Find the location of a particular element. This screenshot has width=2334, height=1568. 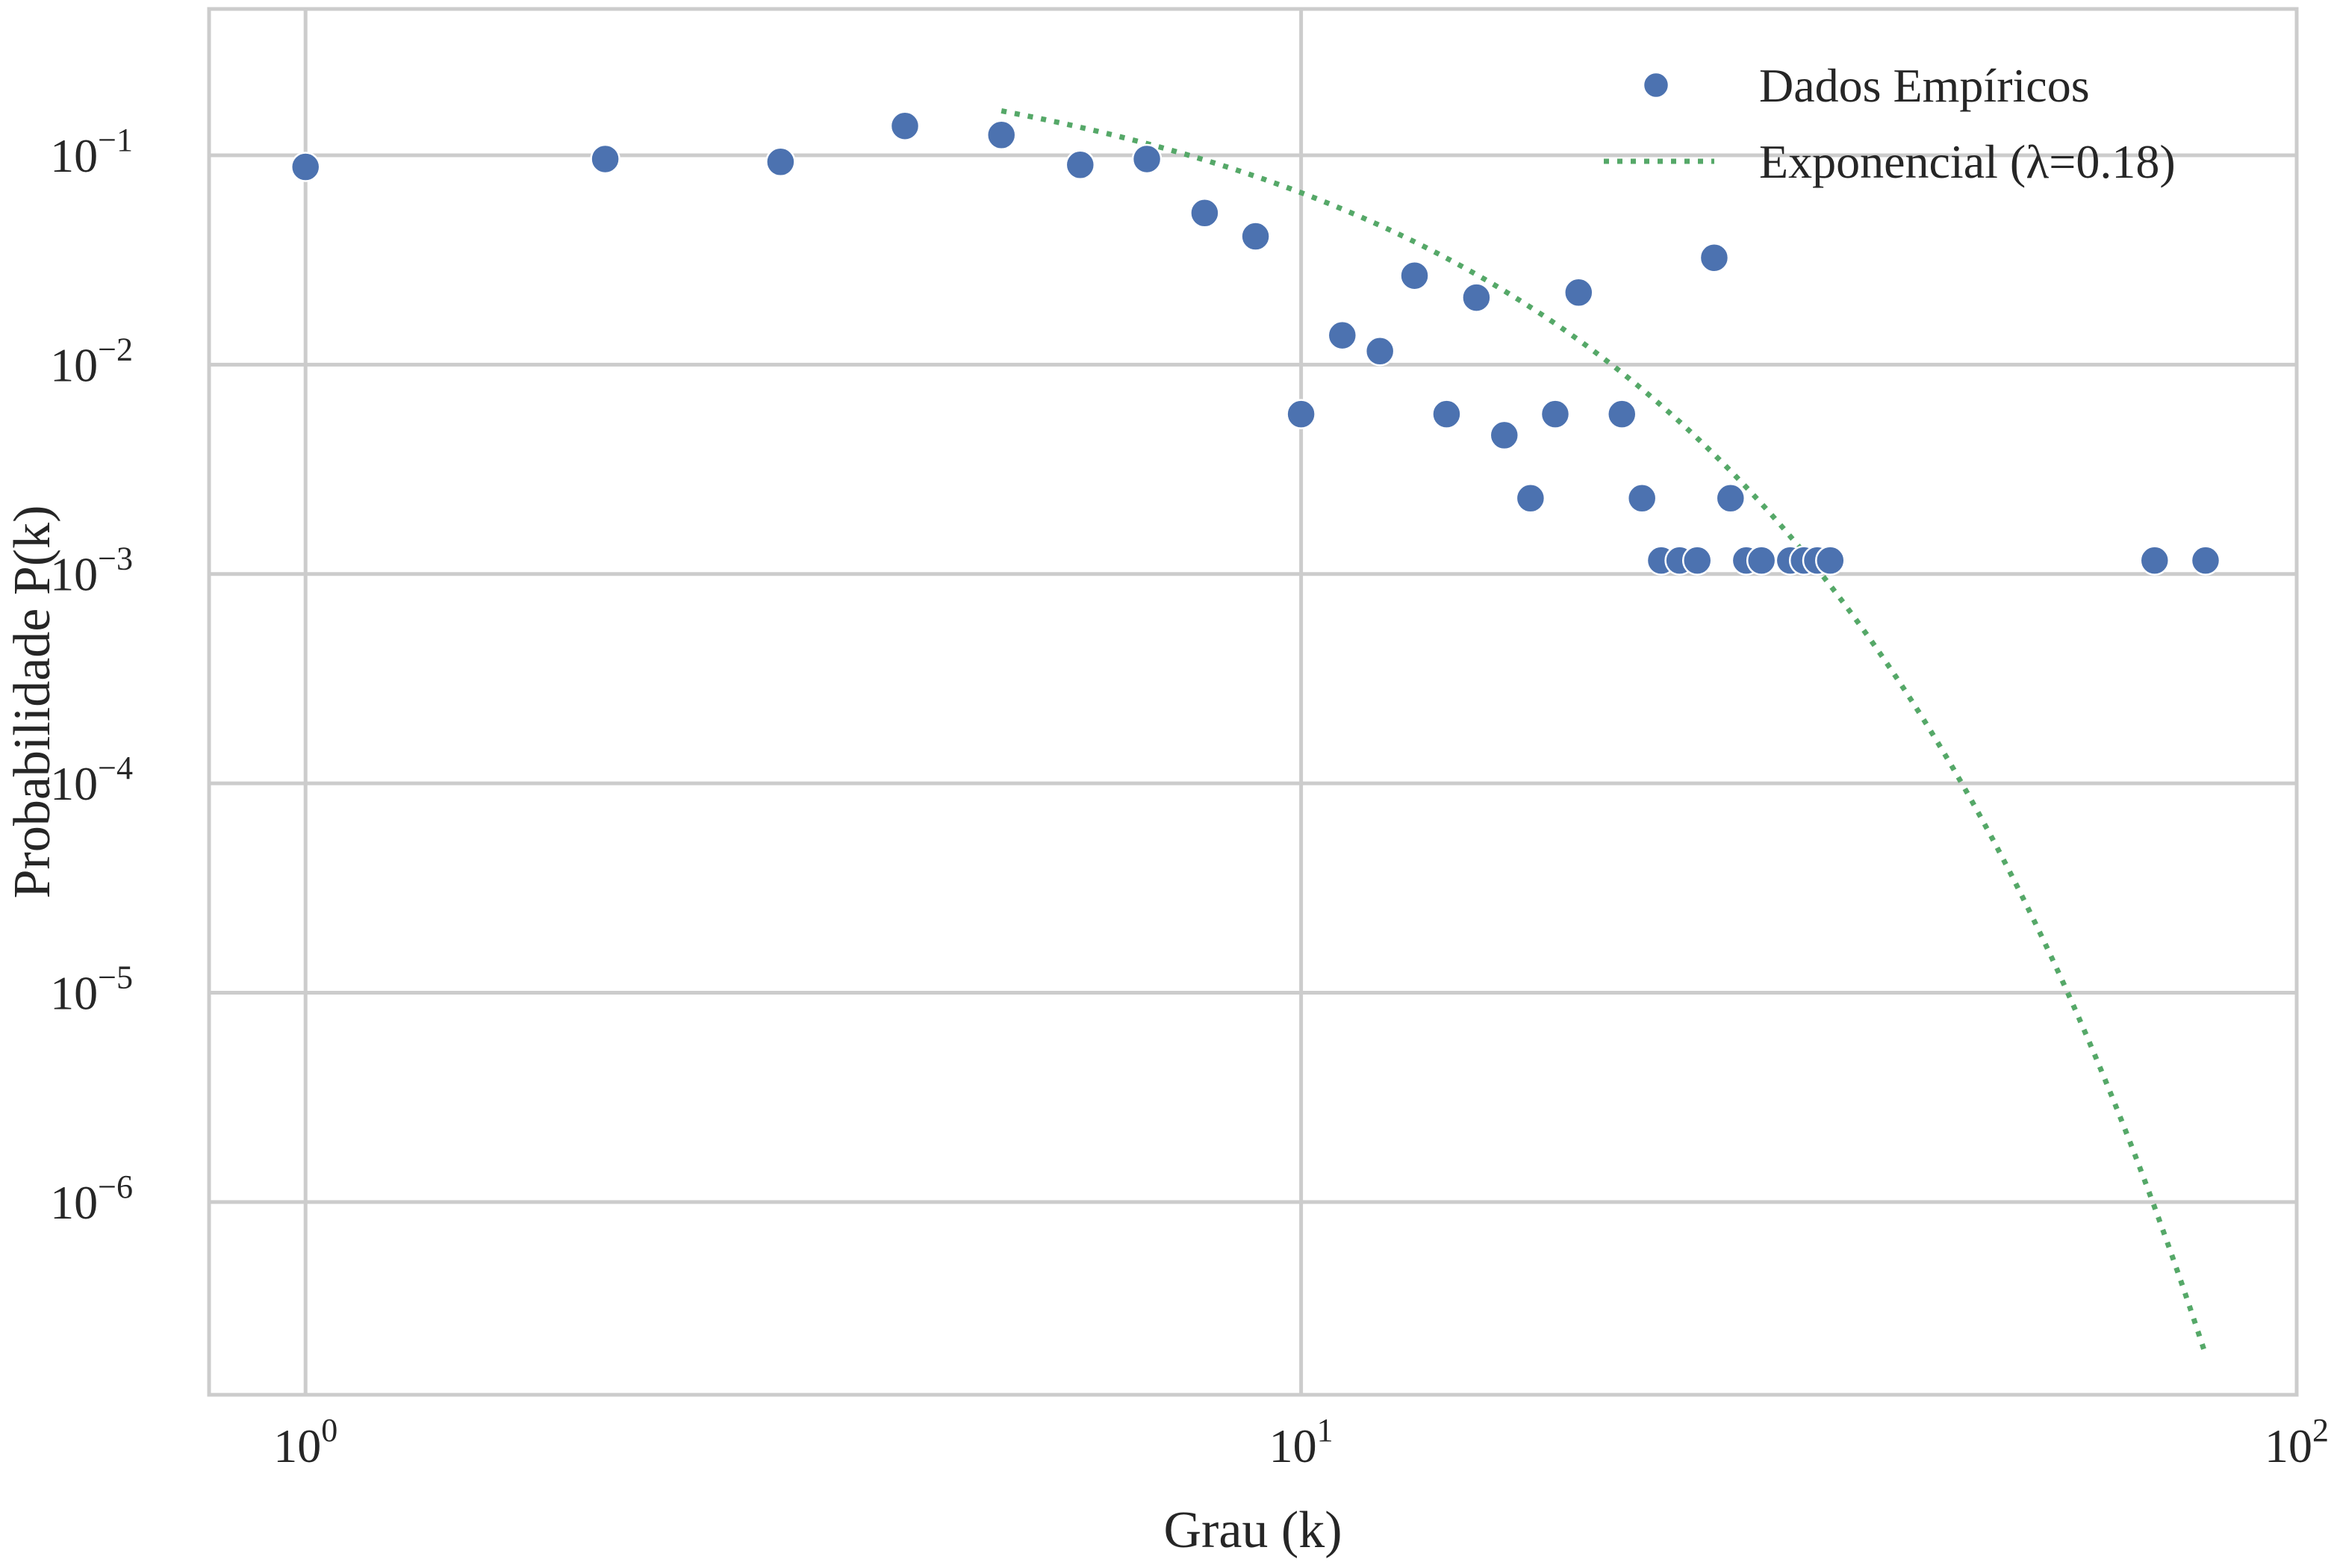

legend: Dados Empíricos Exponencial (λ=0.18) is located at coordinates (1890, 123).